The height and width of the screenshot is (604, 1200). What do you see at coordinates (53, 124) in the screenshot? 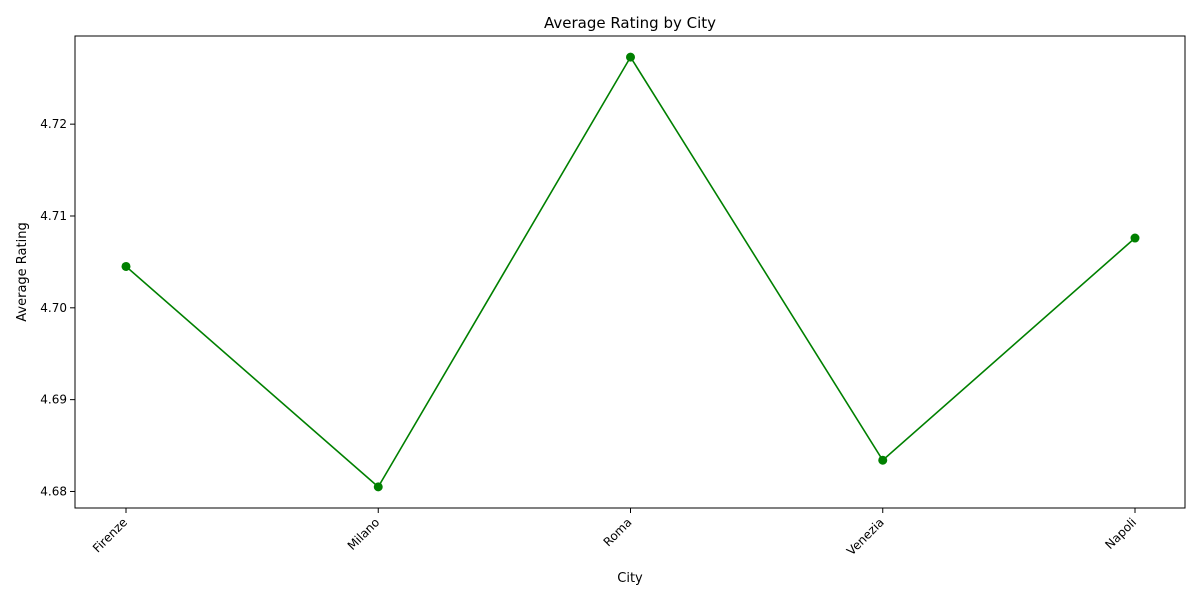
I see `y-tick-label: 4.72` at bounding box center [53, 124].